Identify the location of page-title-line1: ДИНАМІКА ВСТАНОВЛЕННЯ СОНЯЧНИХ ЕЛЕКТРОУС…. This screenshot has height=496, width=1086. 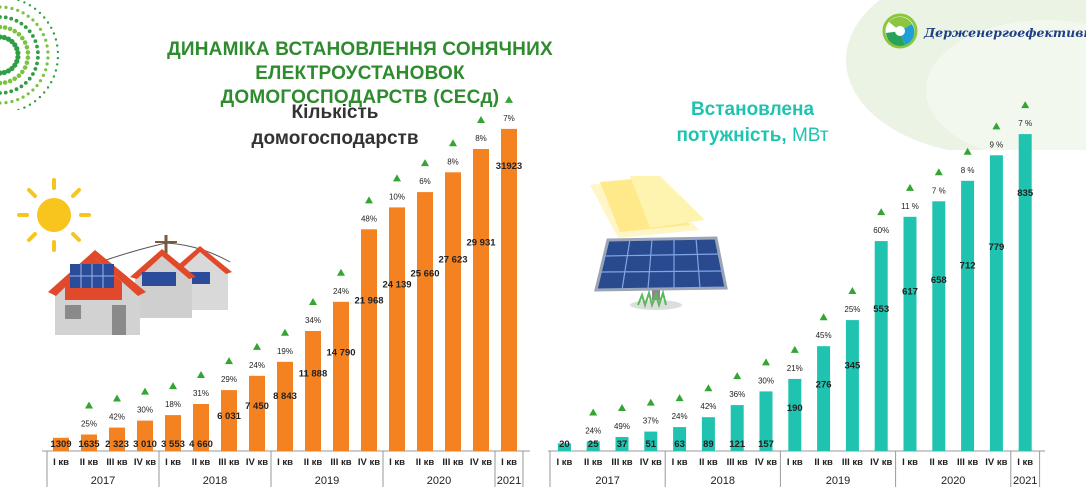
(360, 61).